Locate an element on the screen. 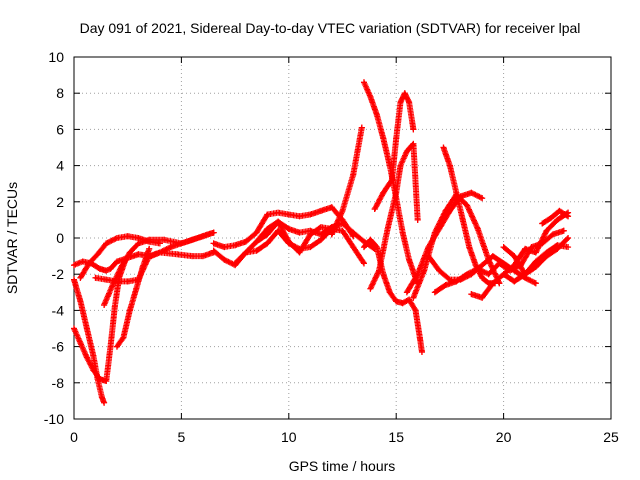  y-tick-label: -6 is located at coordinates (58, 347).